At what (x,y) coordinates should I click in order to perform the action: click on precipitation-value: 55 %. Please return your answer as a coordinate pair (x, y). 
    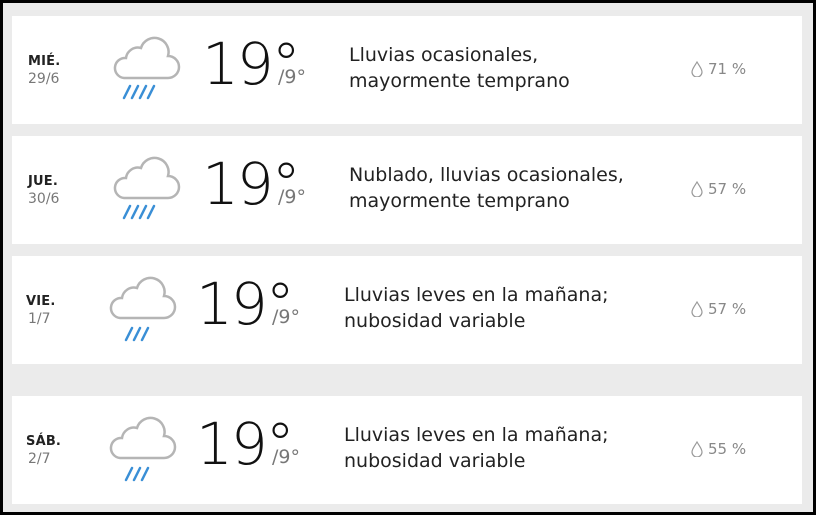
    Looking at the image, I should click on (727, 449).